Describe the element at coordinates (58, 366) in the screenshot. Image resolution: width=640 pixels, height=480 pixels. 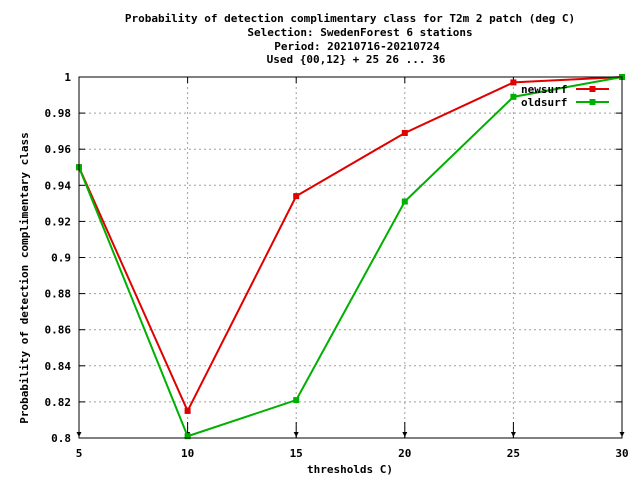
I see `y-tick-label: 0.84` at that location.